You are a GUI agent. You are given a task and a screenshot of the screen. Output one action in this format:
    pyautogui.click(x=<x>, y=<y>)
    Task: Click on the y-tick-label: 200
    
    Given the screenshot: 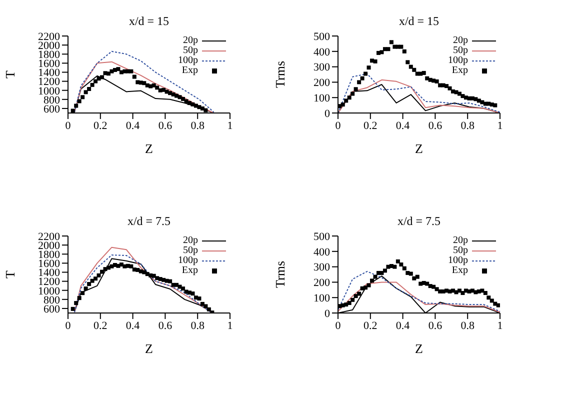 What is the action you would take?
    pyautogui.click(x=322, y=83)
    